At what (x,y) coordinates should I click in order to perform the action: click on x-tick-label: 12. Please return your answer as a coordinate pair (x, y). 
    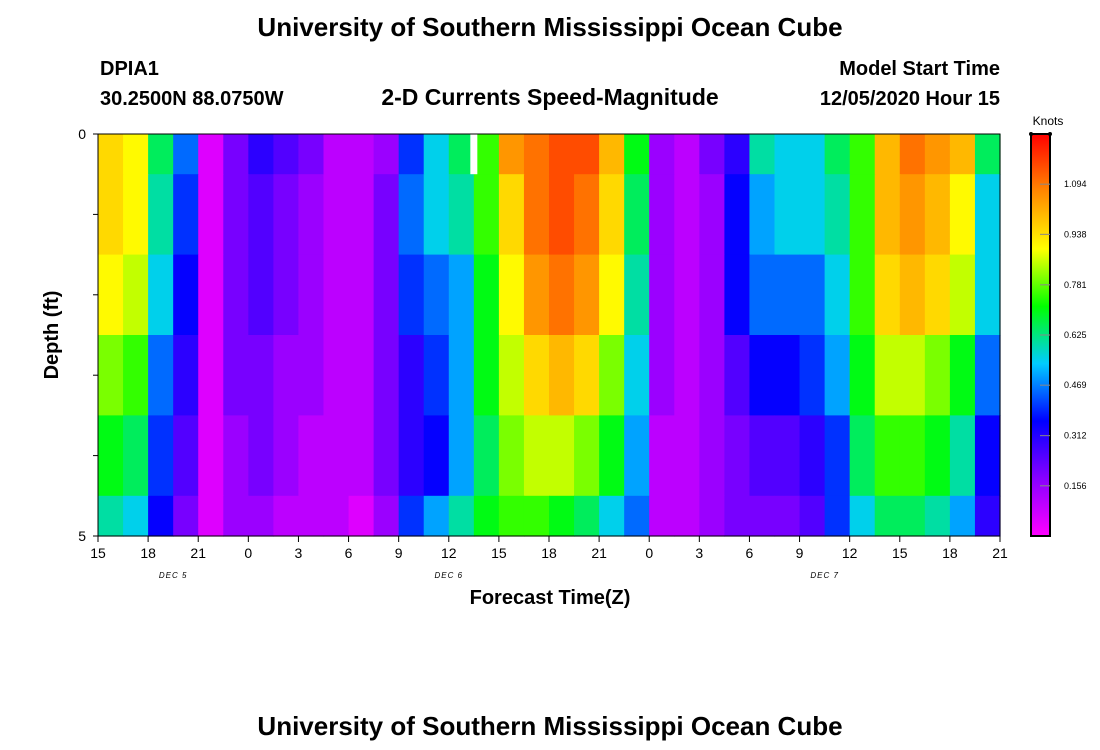
    Looking at the image, I should click on (449, 553).